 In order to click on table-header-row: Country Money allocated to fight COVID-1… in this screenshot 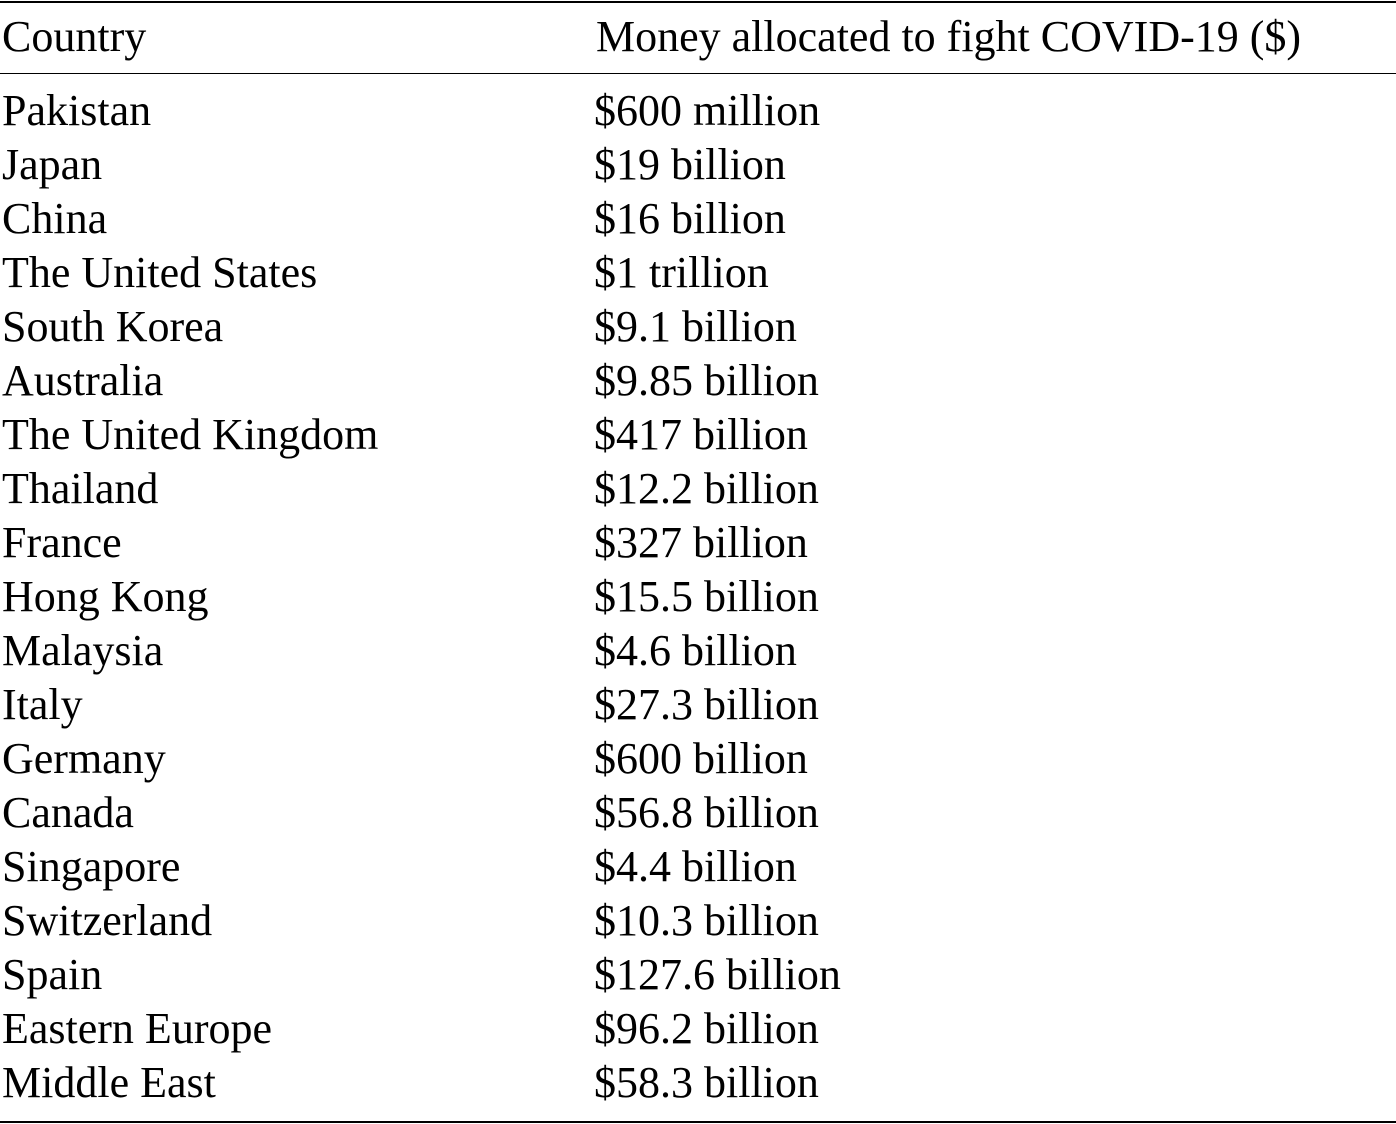, I will do `click(698, 37)`.